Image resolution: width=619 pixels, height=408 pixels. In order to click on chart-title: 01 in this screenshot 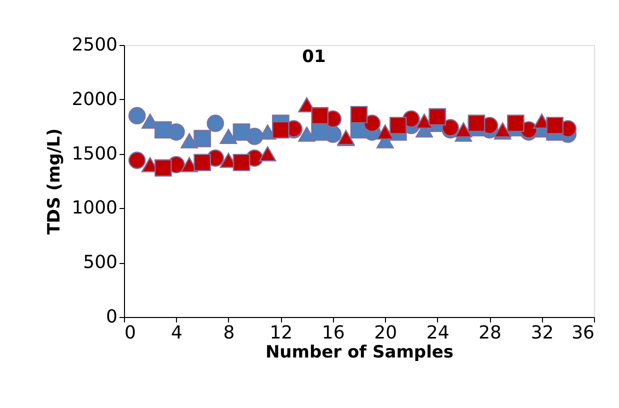, I will do `click(314, 57)`.